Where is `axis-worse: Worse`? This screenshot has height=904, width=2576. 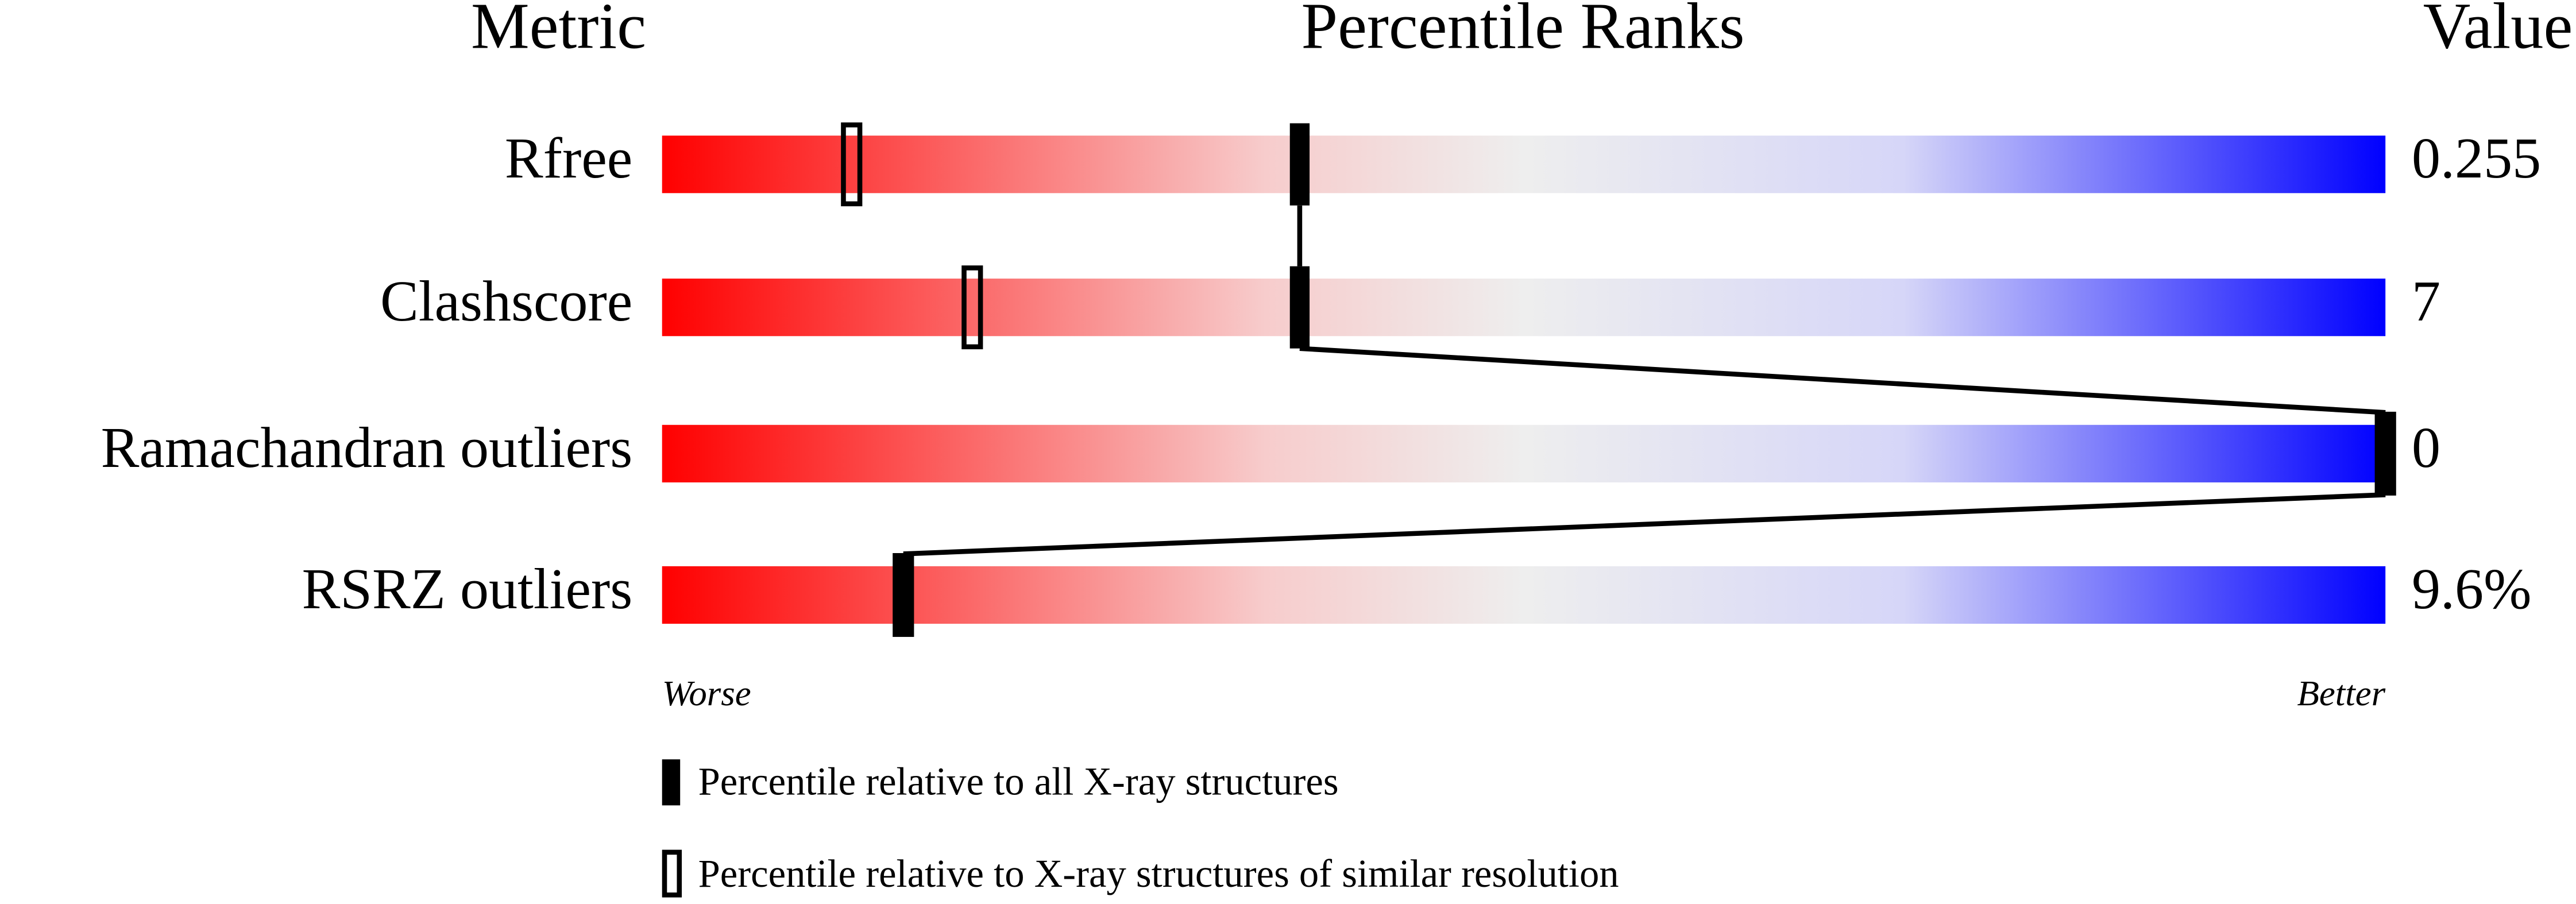 axis-worse: Worse is located at coordinates (706, 693).